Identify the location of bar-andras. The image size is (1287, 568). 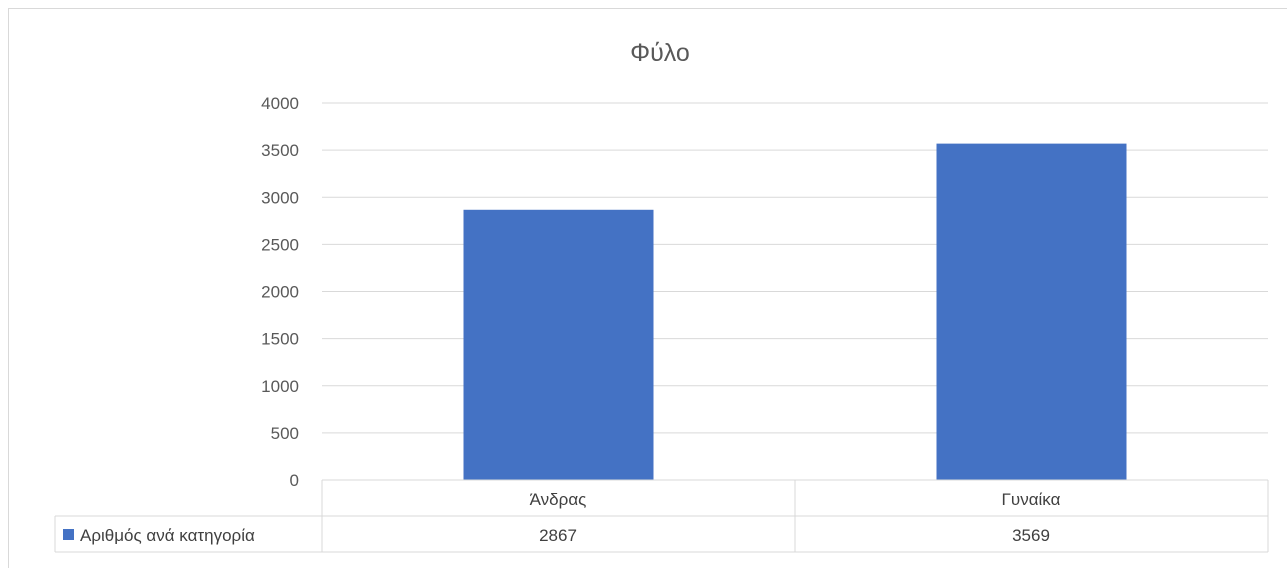
(558, 344).